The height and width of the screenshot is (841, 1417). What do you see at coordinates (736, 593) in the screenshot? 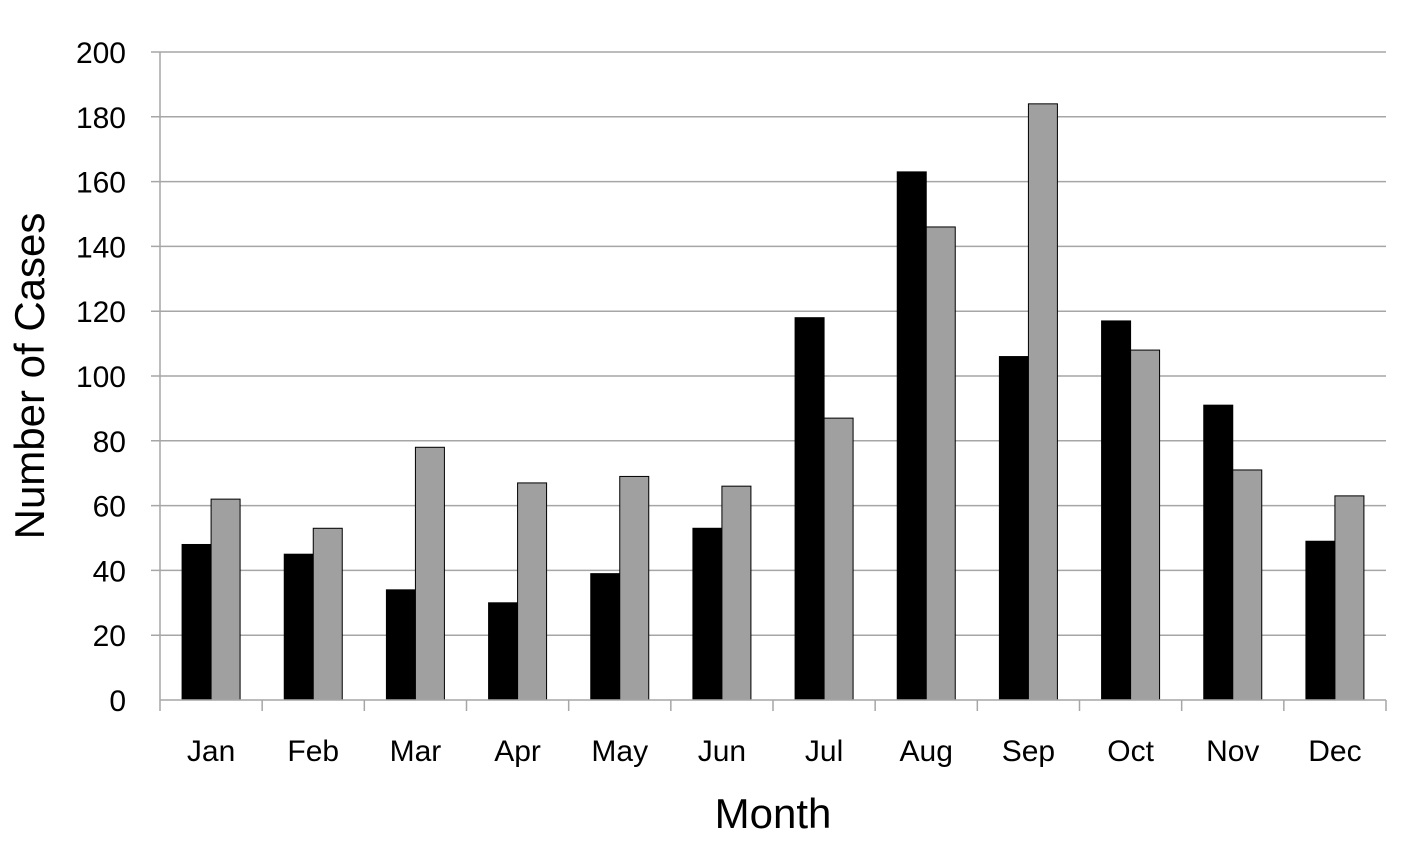
I see `bar-series-2-jun` at bounding box center [736, 593].